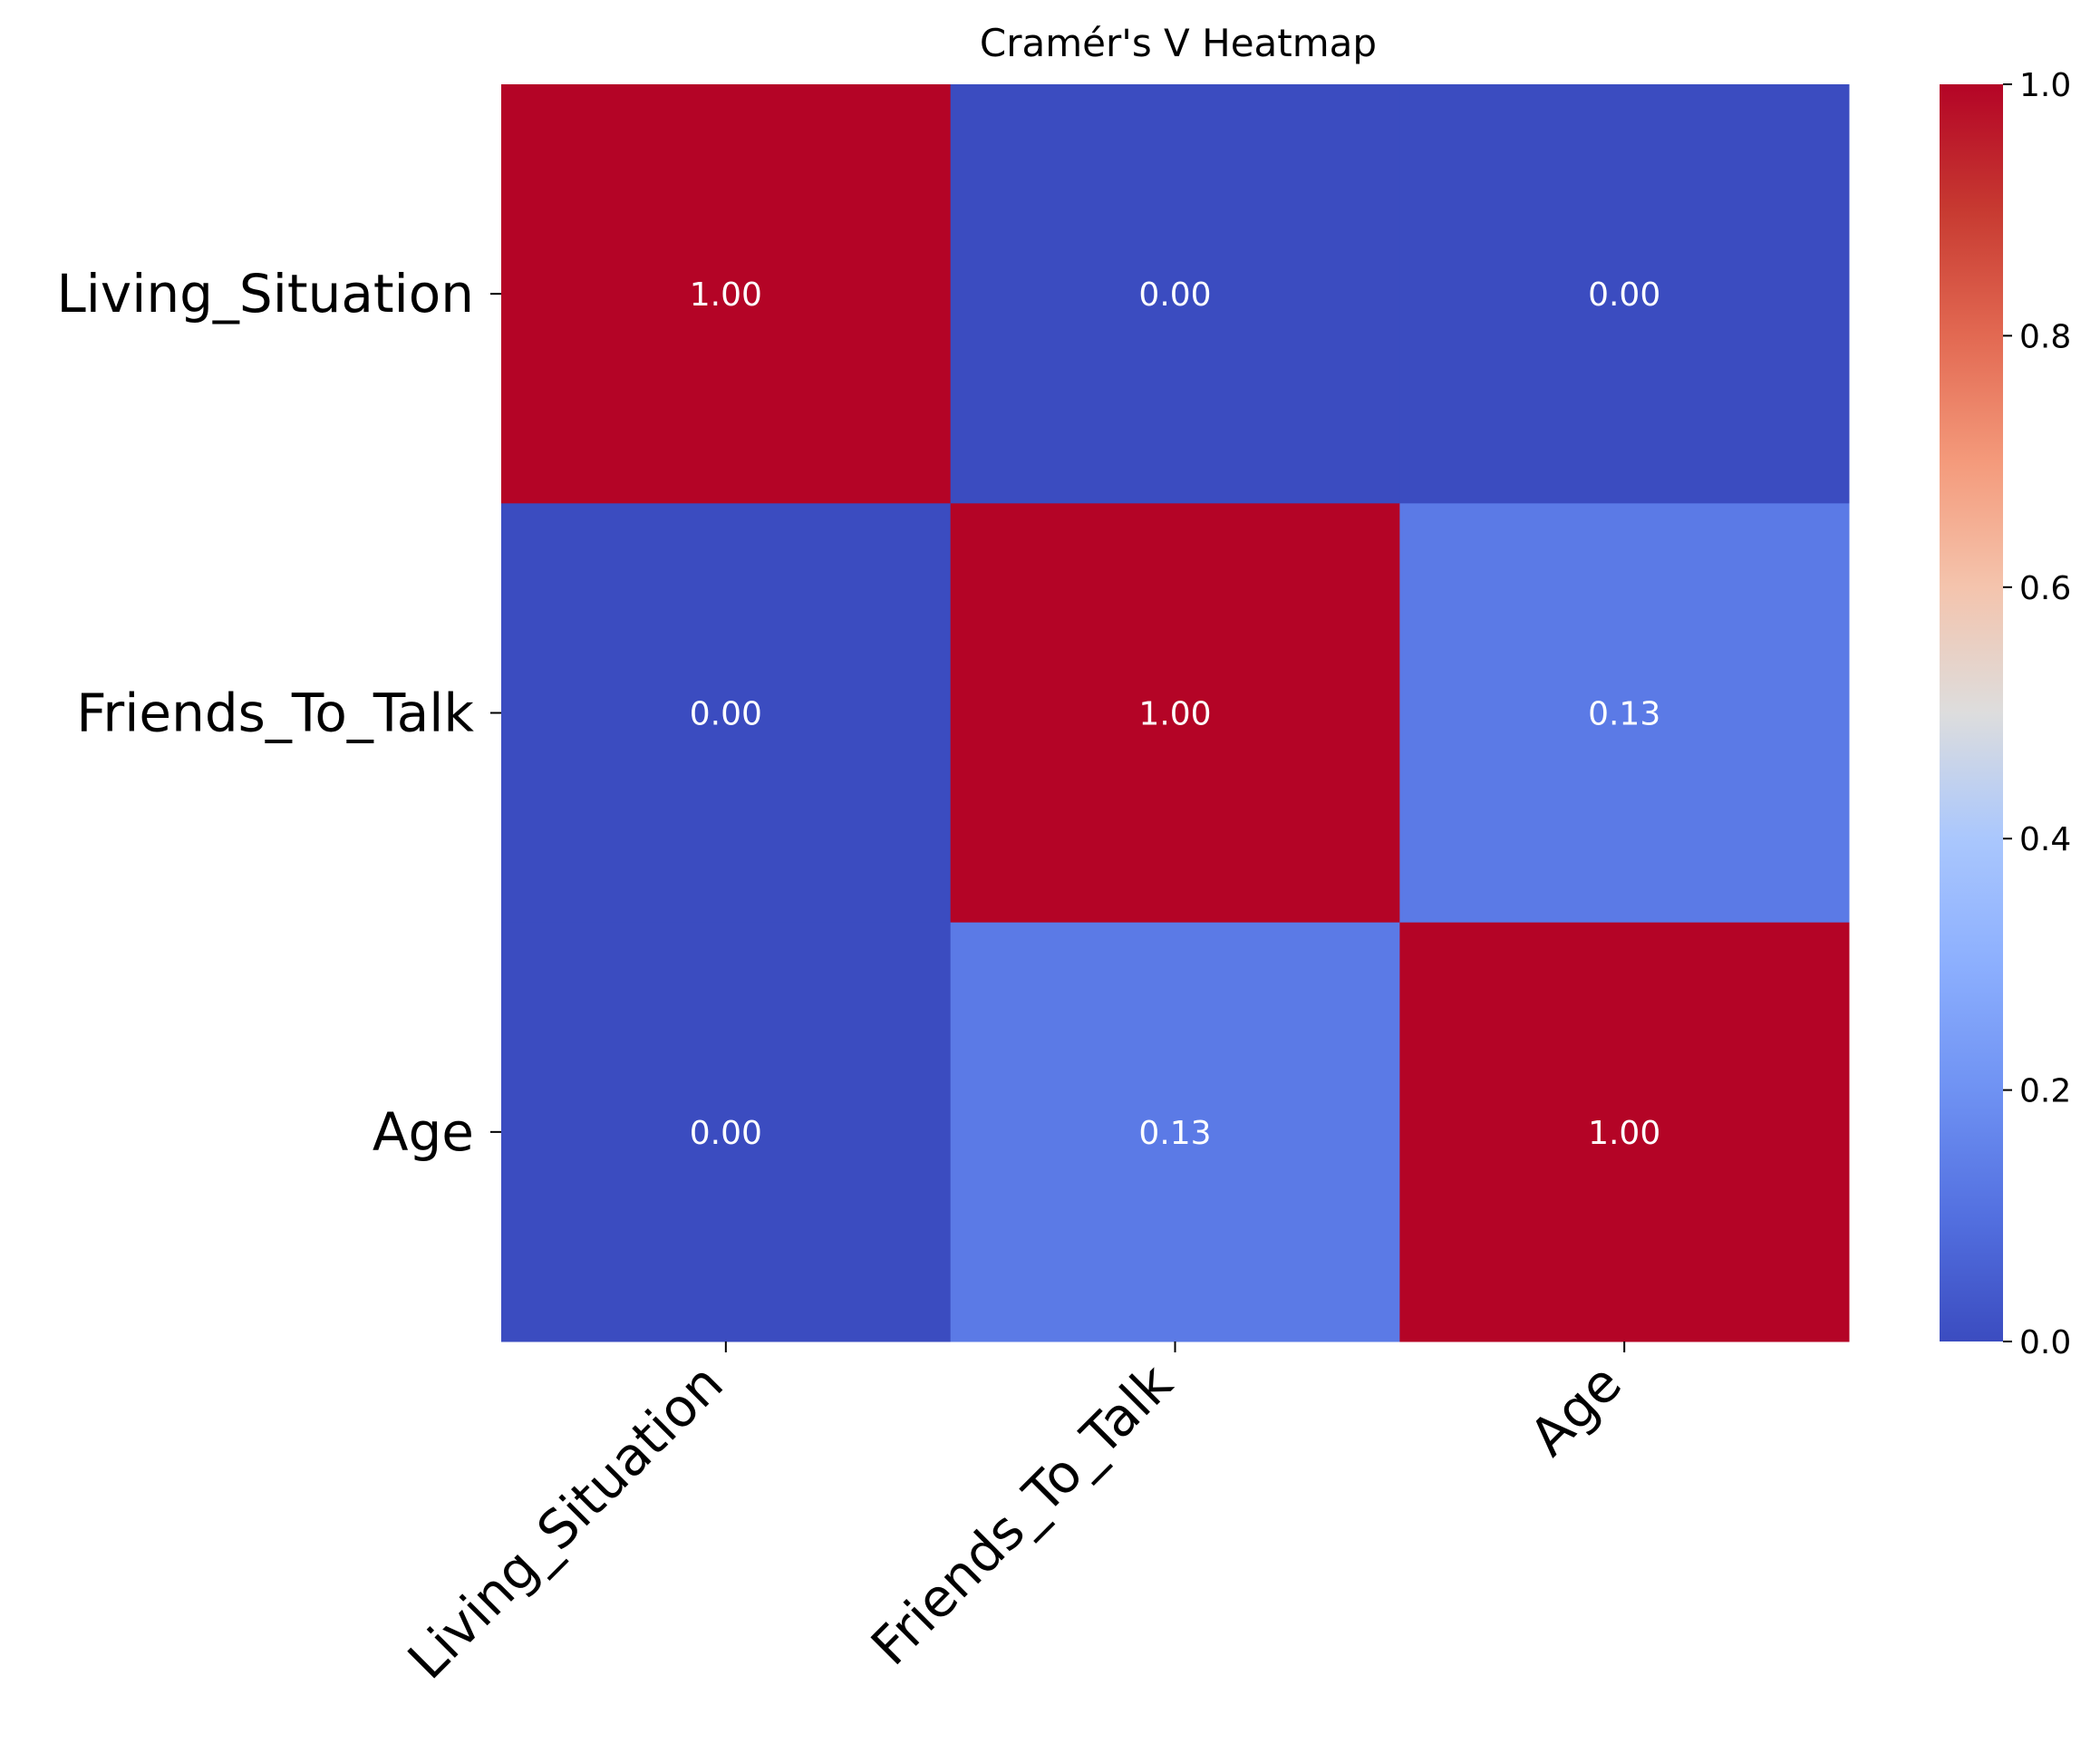  I want to click on x-tick-label: Age, so click(1575, 1409).